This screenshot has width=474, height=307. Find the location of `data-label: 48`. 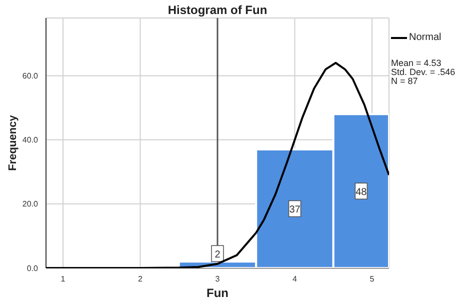

data-label: 48 is located at coordinates (362, 192).